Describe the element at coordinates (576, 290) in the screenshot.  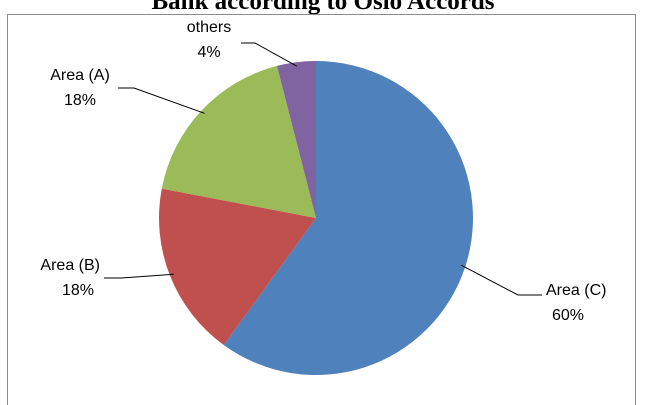
I see `slice-name-label: Area (C)` at that location.